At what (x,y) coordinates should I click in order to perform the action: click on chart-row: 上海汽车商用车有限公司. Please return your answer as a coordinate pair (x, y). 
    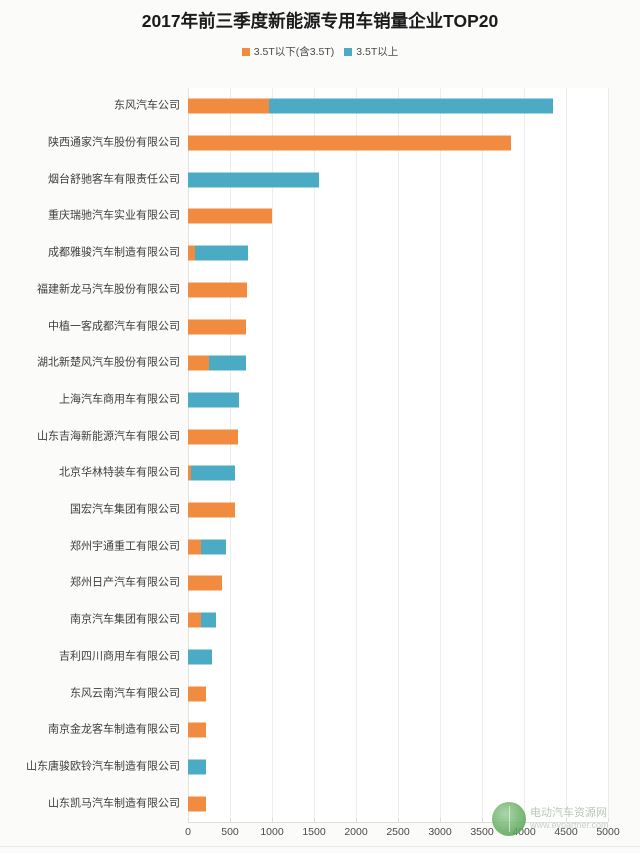
    Looking at the image, I should click on (333, 400).